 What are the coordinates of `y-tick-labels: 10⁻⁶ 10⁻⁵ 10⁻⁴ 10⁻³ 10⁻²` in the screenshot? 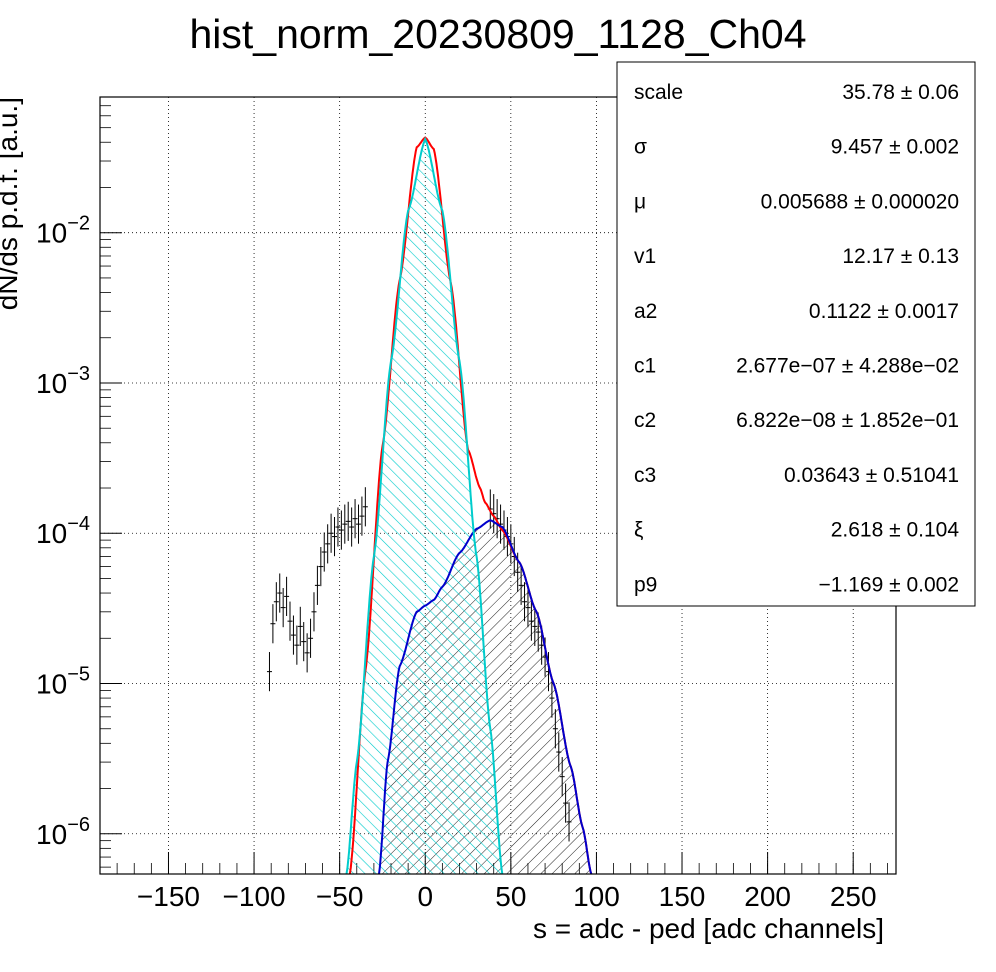 It's located at (63, 531).